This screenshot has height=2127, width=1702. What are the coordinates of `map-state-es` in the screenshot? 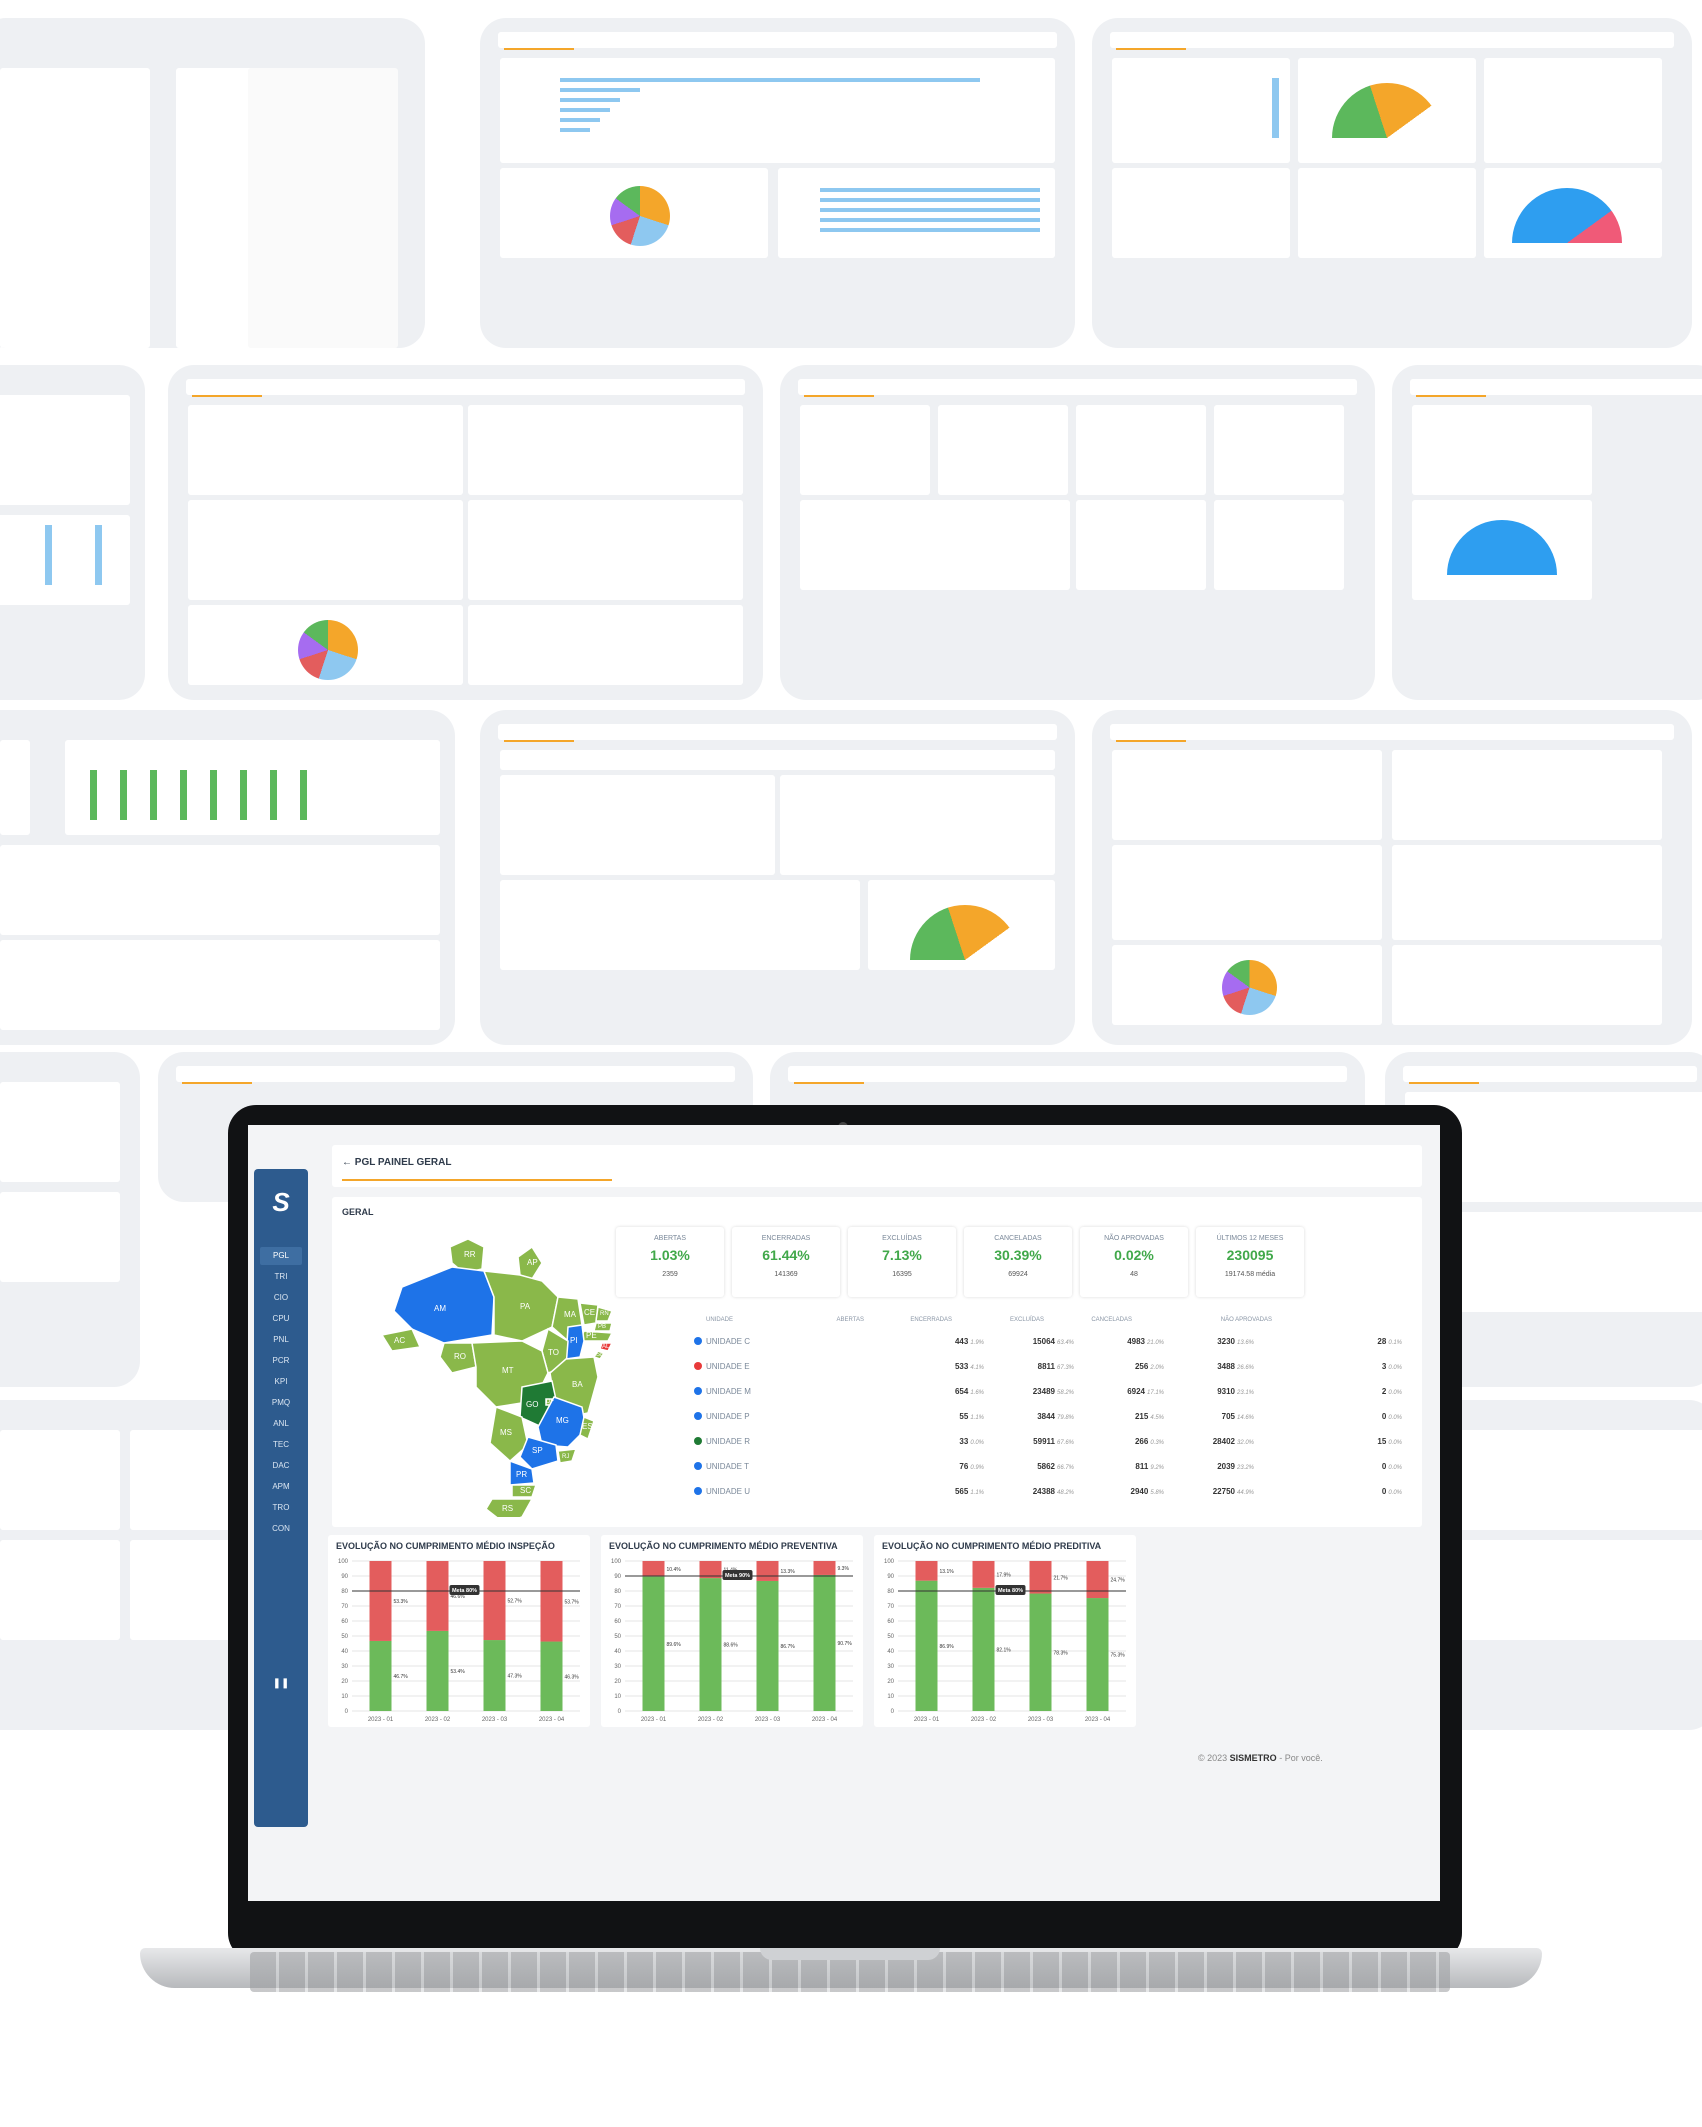 It's located at (587, 1428).